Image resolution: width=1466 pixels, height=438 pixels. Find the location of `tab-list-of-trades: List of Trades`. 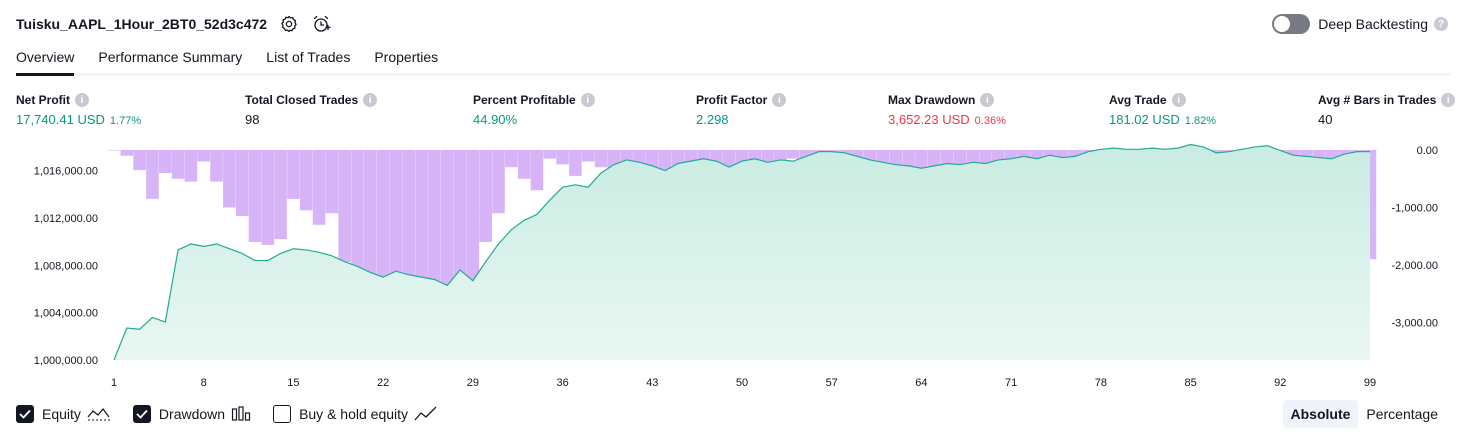

tab-list-of-trades: List of Trades is located at coordinates (308, 59).